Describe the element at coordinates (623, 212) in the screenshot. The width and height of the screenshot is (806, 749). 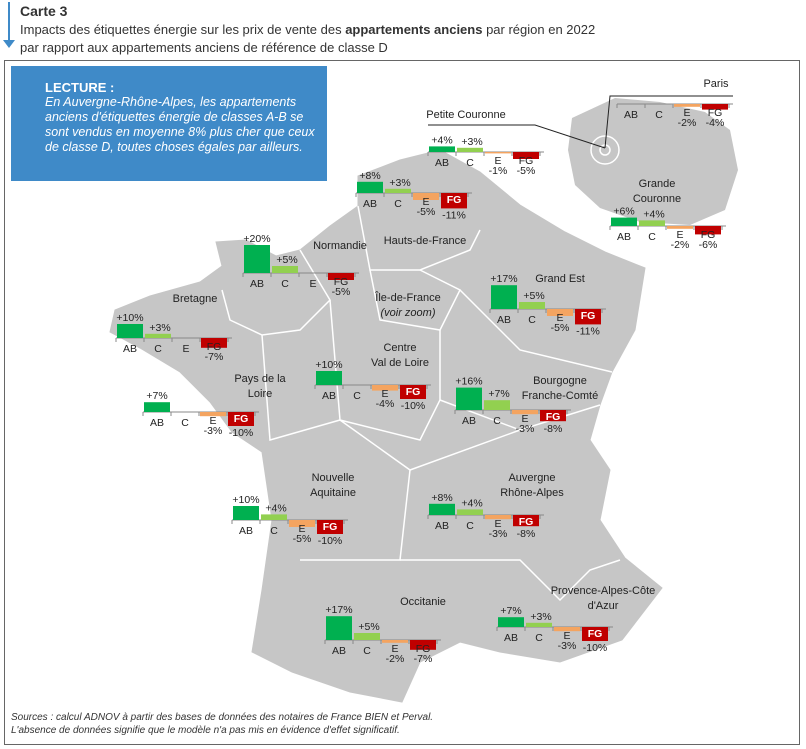
I see `value-label: +6%` at that location.